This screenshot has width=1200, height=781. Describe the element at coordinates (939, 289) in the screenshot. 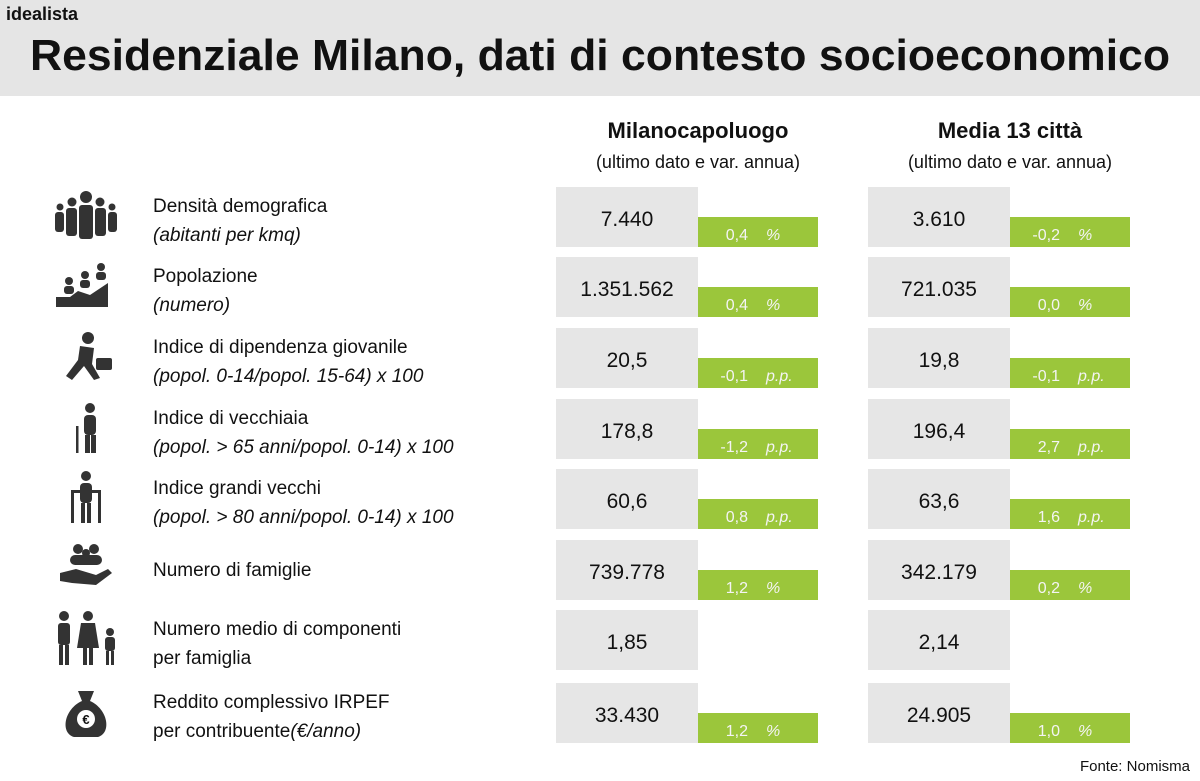

I see `value: 721.035` at that location.